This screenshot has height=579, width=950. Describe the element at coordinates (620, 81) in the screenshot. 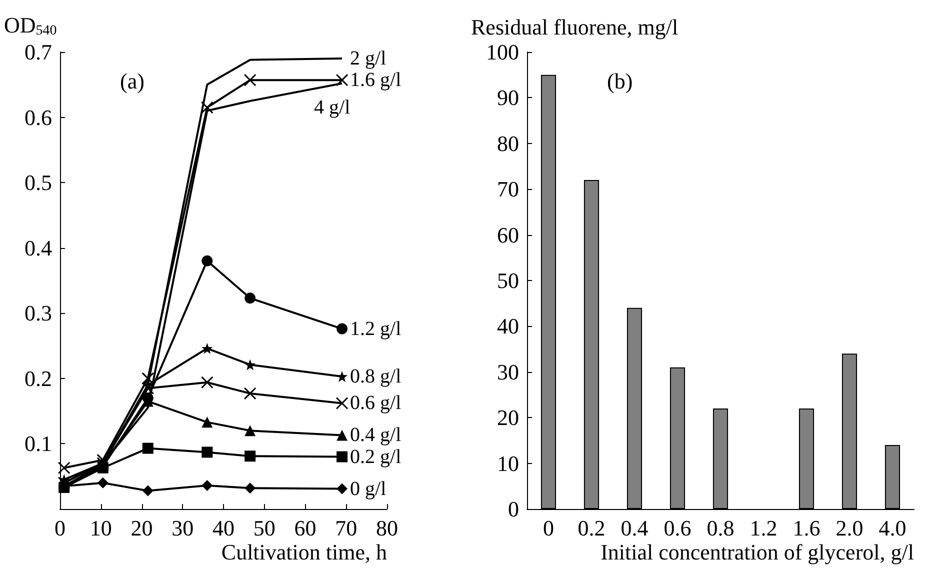

I see `annotation: (b)` at that location.